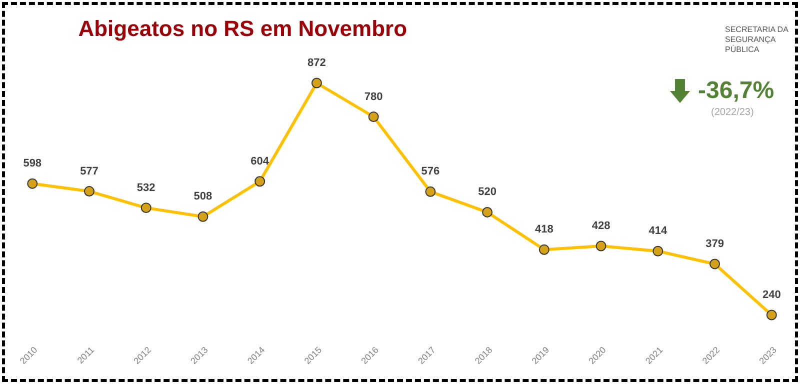 The height and width of the screenshot is (384, 800). Describe the element at coordinates (732, 112) in the screenshot. I see `annotation: (2022/23)` at that location.